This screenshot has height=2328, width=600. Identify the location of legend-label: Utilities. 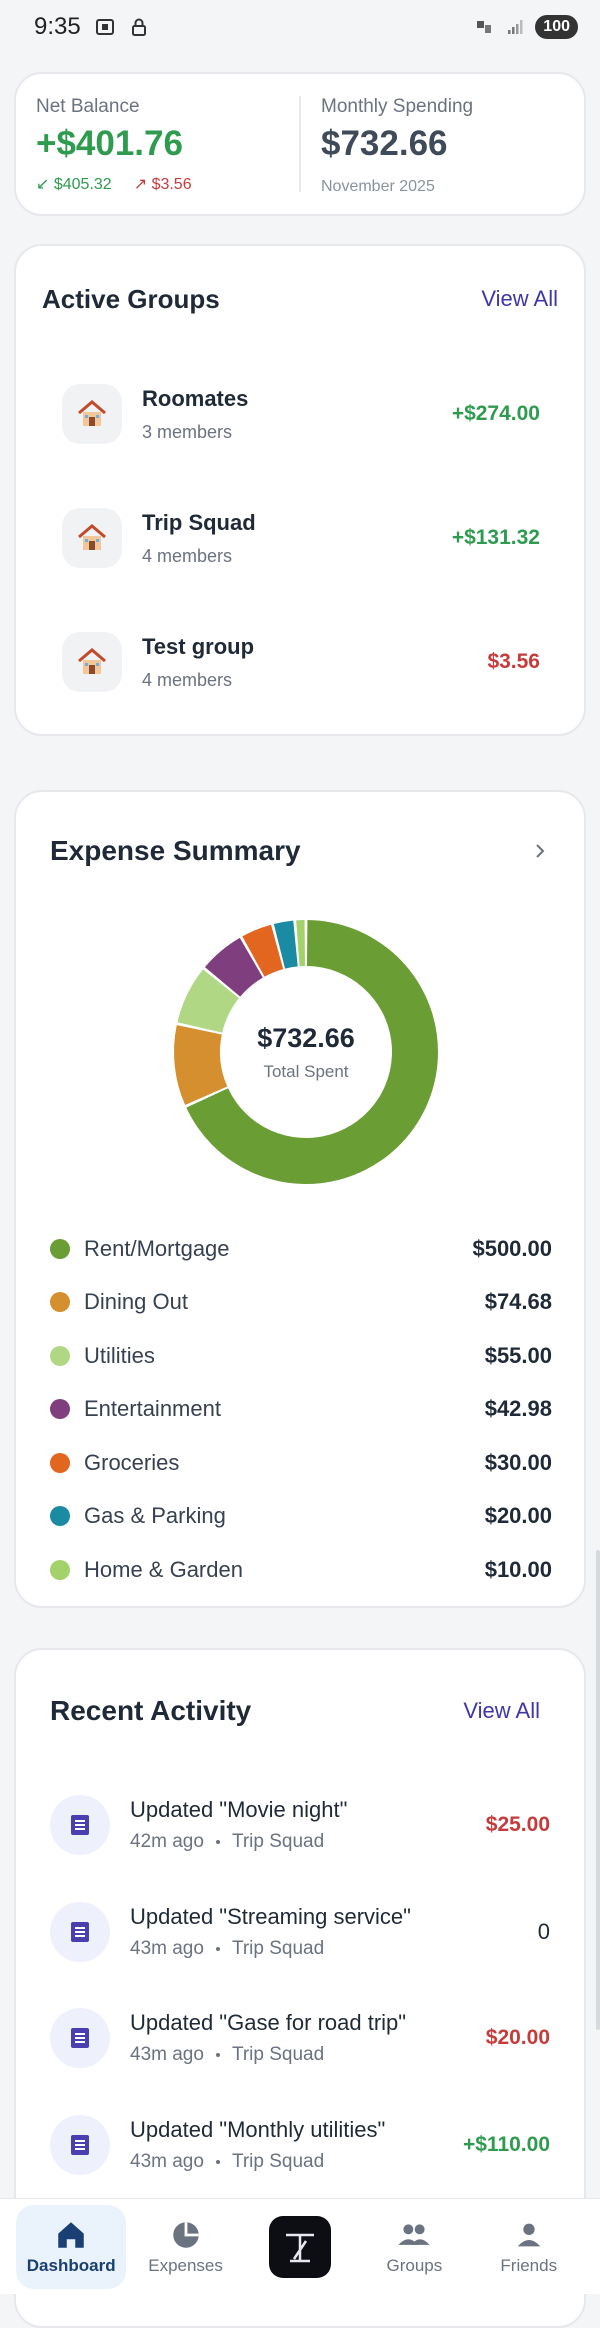
(119, 1355).